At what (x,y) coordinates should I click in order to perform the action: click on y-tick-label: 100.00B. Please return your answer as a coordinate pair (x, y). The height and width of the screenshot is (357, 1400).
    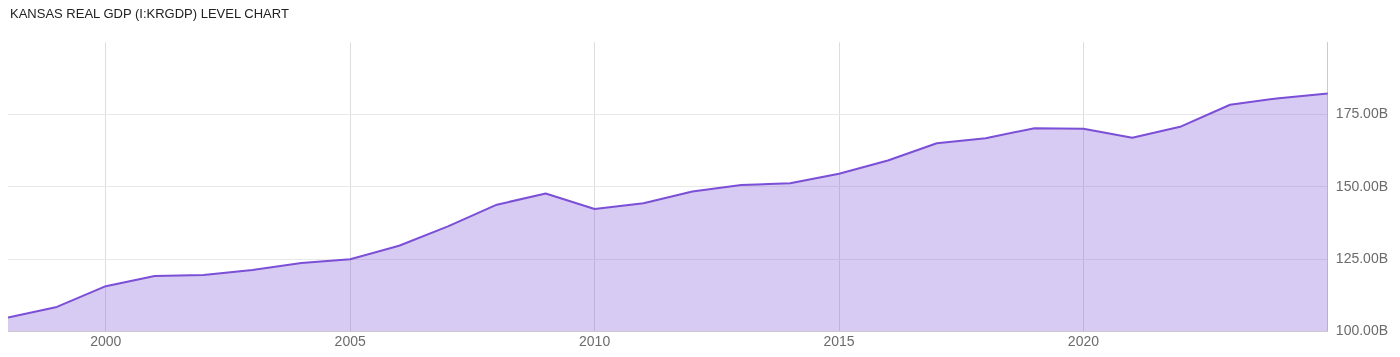
    Looking at the image, I should click on (1362, 330).